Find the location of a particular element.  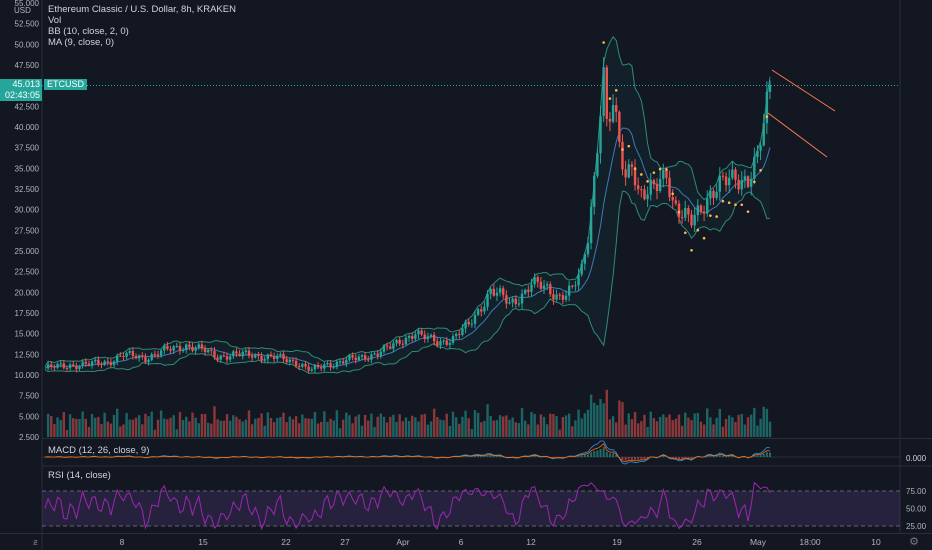

indicator-ma: MA (9, close, 0) is located at coordinates (81, 42).